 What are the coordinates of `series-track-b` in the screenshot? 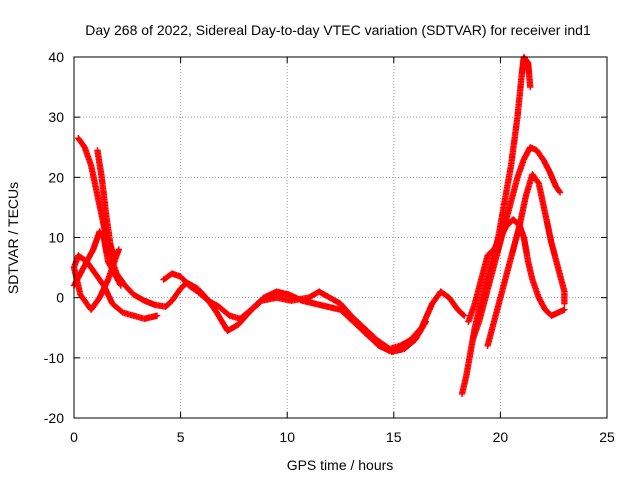 It's located at (115, 234).